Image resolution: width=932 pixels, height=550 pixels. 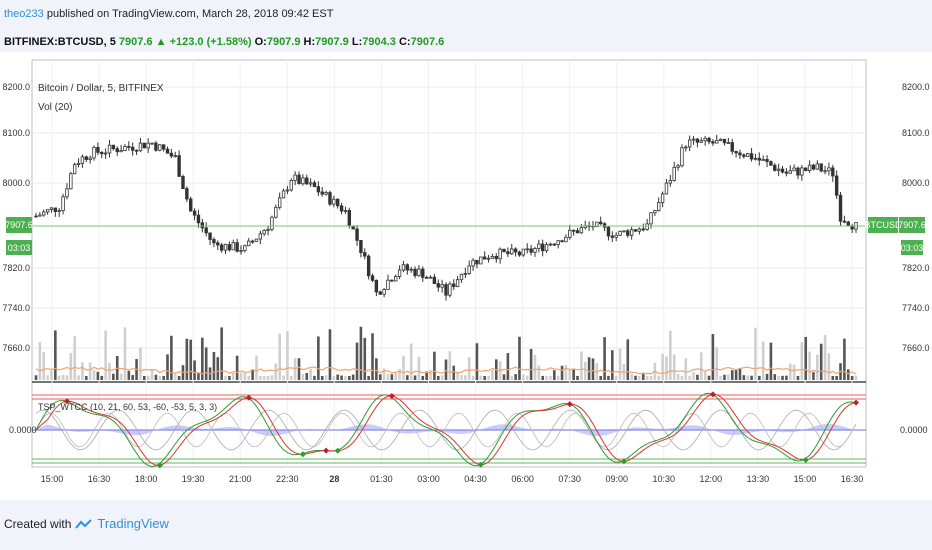 What do you see at coordinates (16, 133) in the screenshot?
I see `y-tick-left: 8100.0` at bounding box center [16, 133].